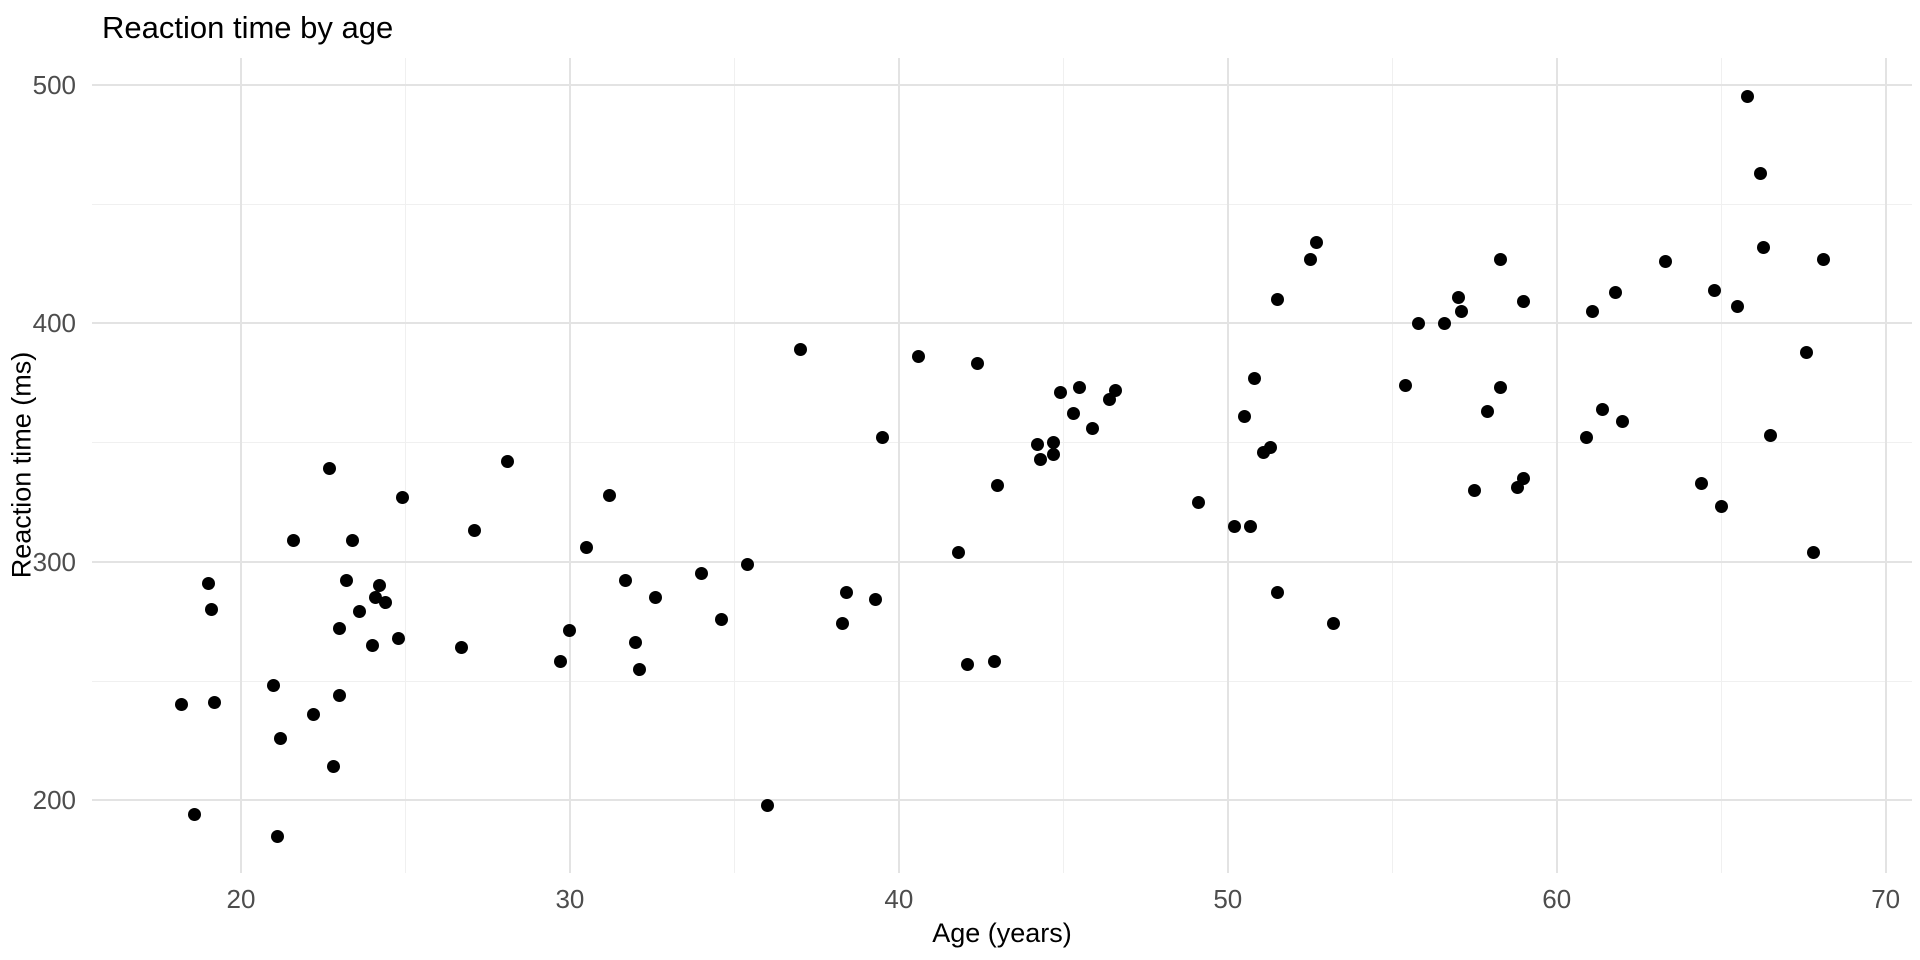  What do you see at coordinates (1557, 899) in the screenshot?
I see `x-tick-label: 60` at bounding box center [1557, 899].